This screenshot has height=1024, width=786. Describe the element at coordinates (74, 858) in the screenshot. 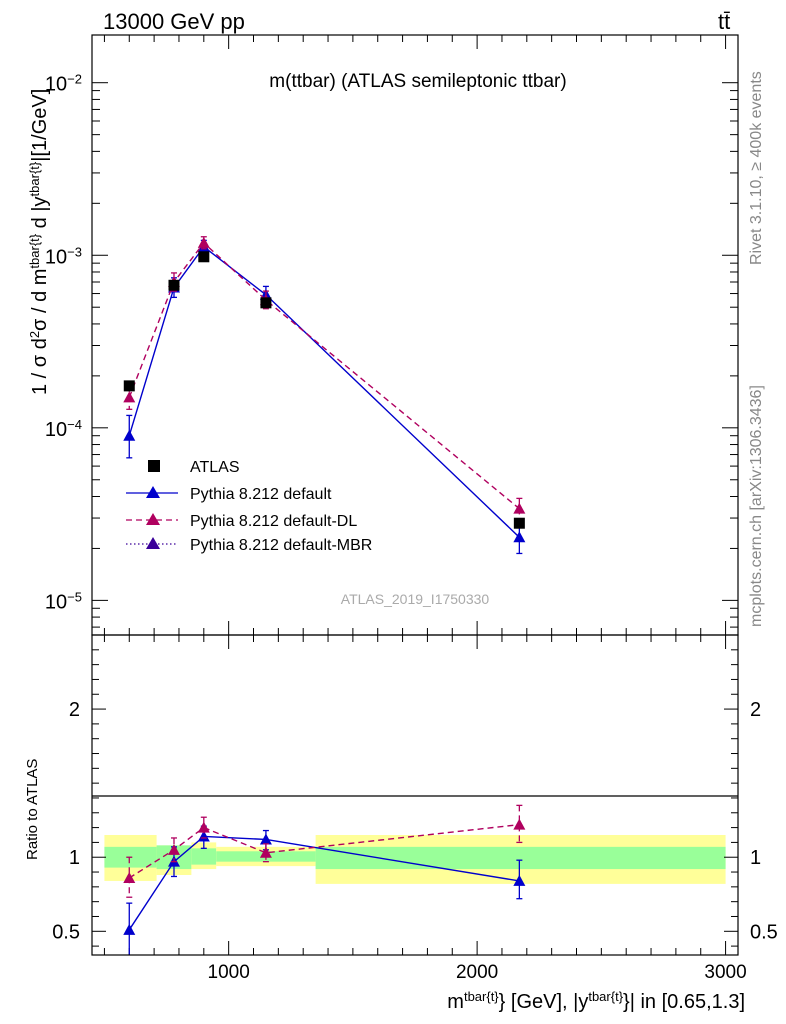

I see `ratio-y-tick-label: 1` at that location.